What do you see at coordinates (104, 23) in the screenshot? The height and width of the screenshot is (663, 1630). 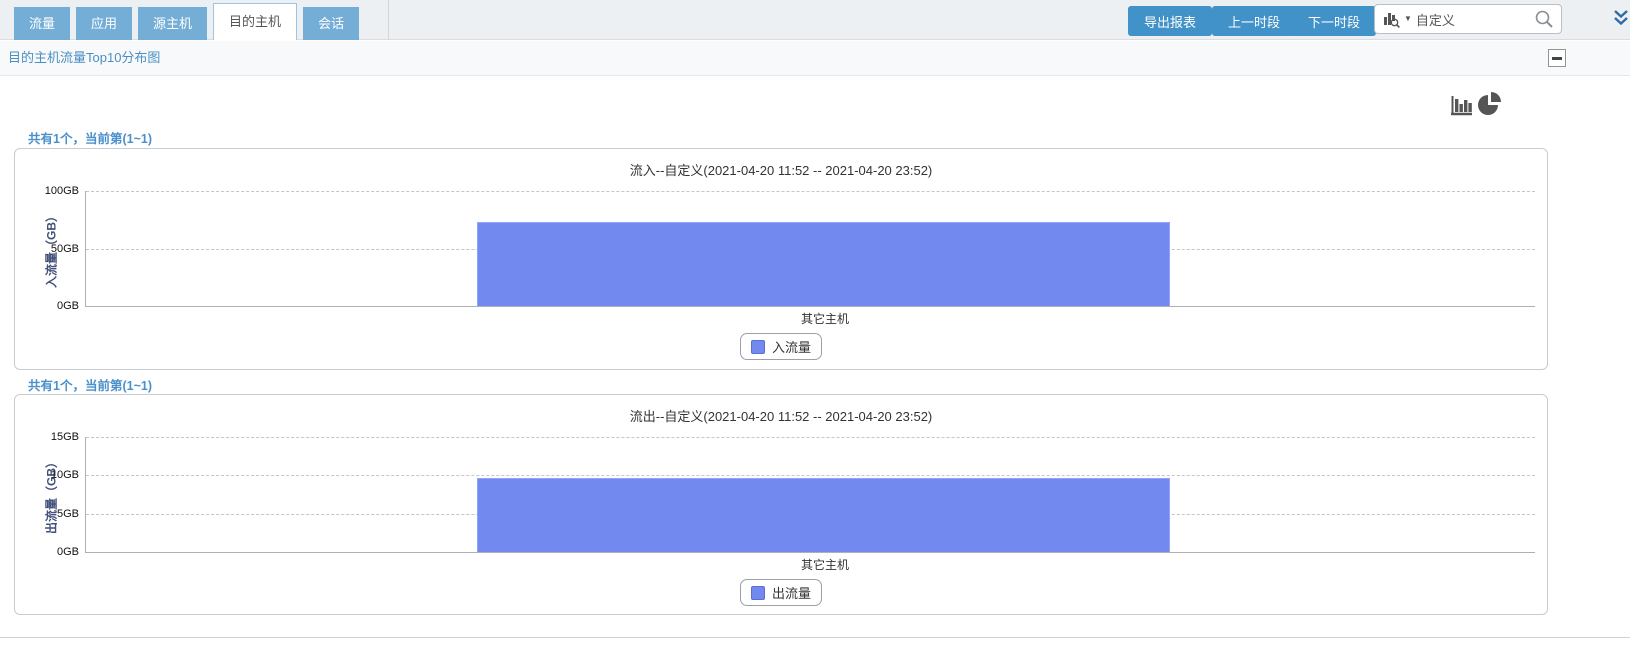 I see `tab-application: 应用` at bounding box center [104, 23].